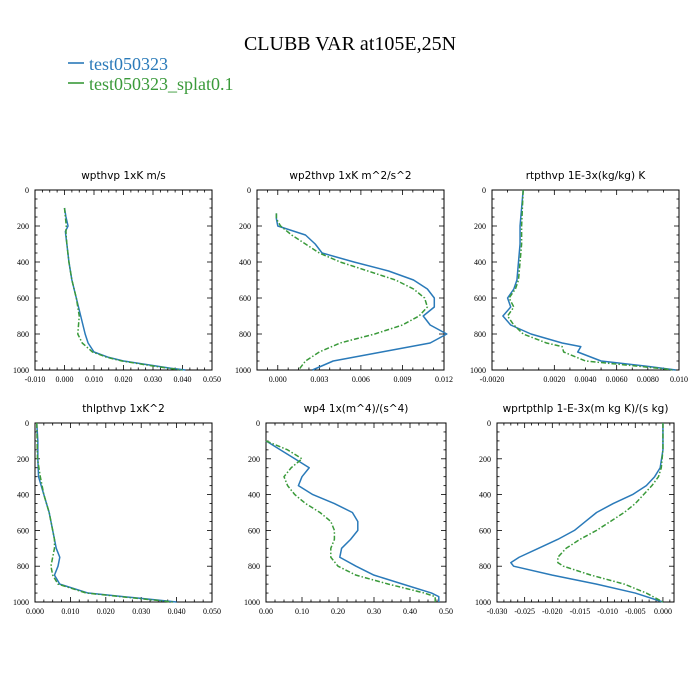 The width and height of the screenshot is (700, 700). Describe the element at coordinates (402, 379) in the screenshot. I see `x-tick-label: 0.009` at that location.